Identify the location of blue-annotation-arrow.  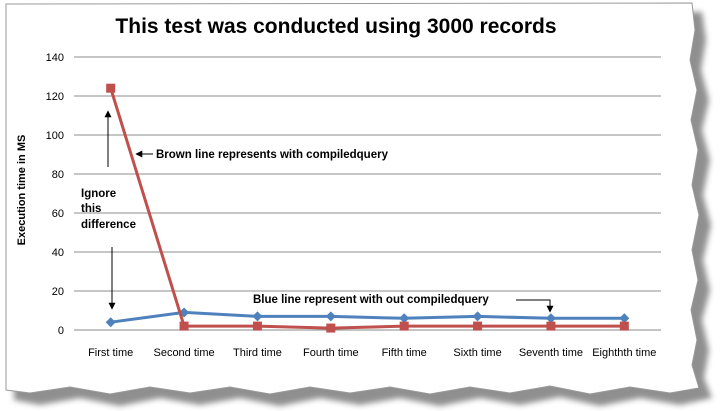
(535, 306).